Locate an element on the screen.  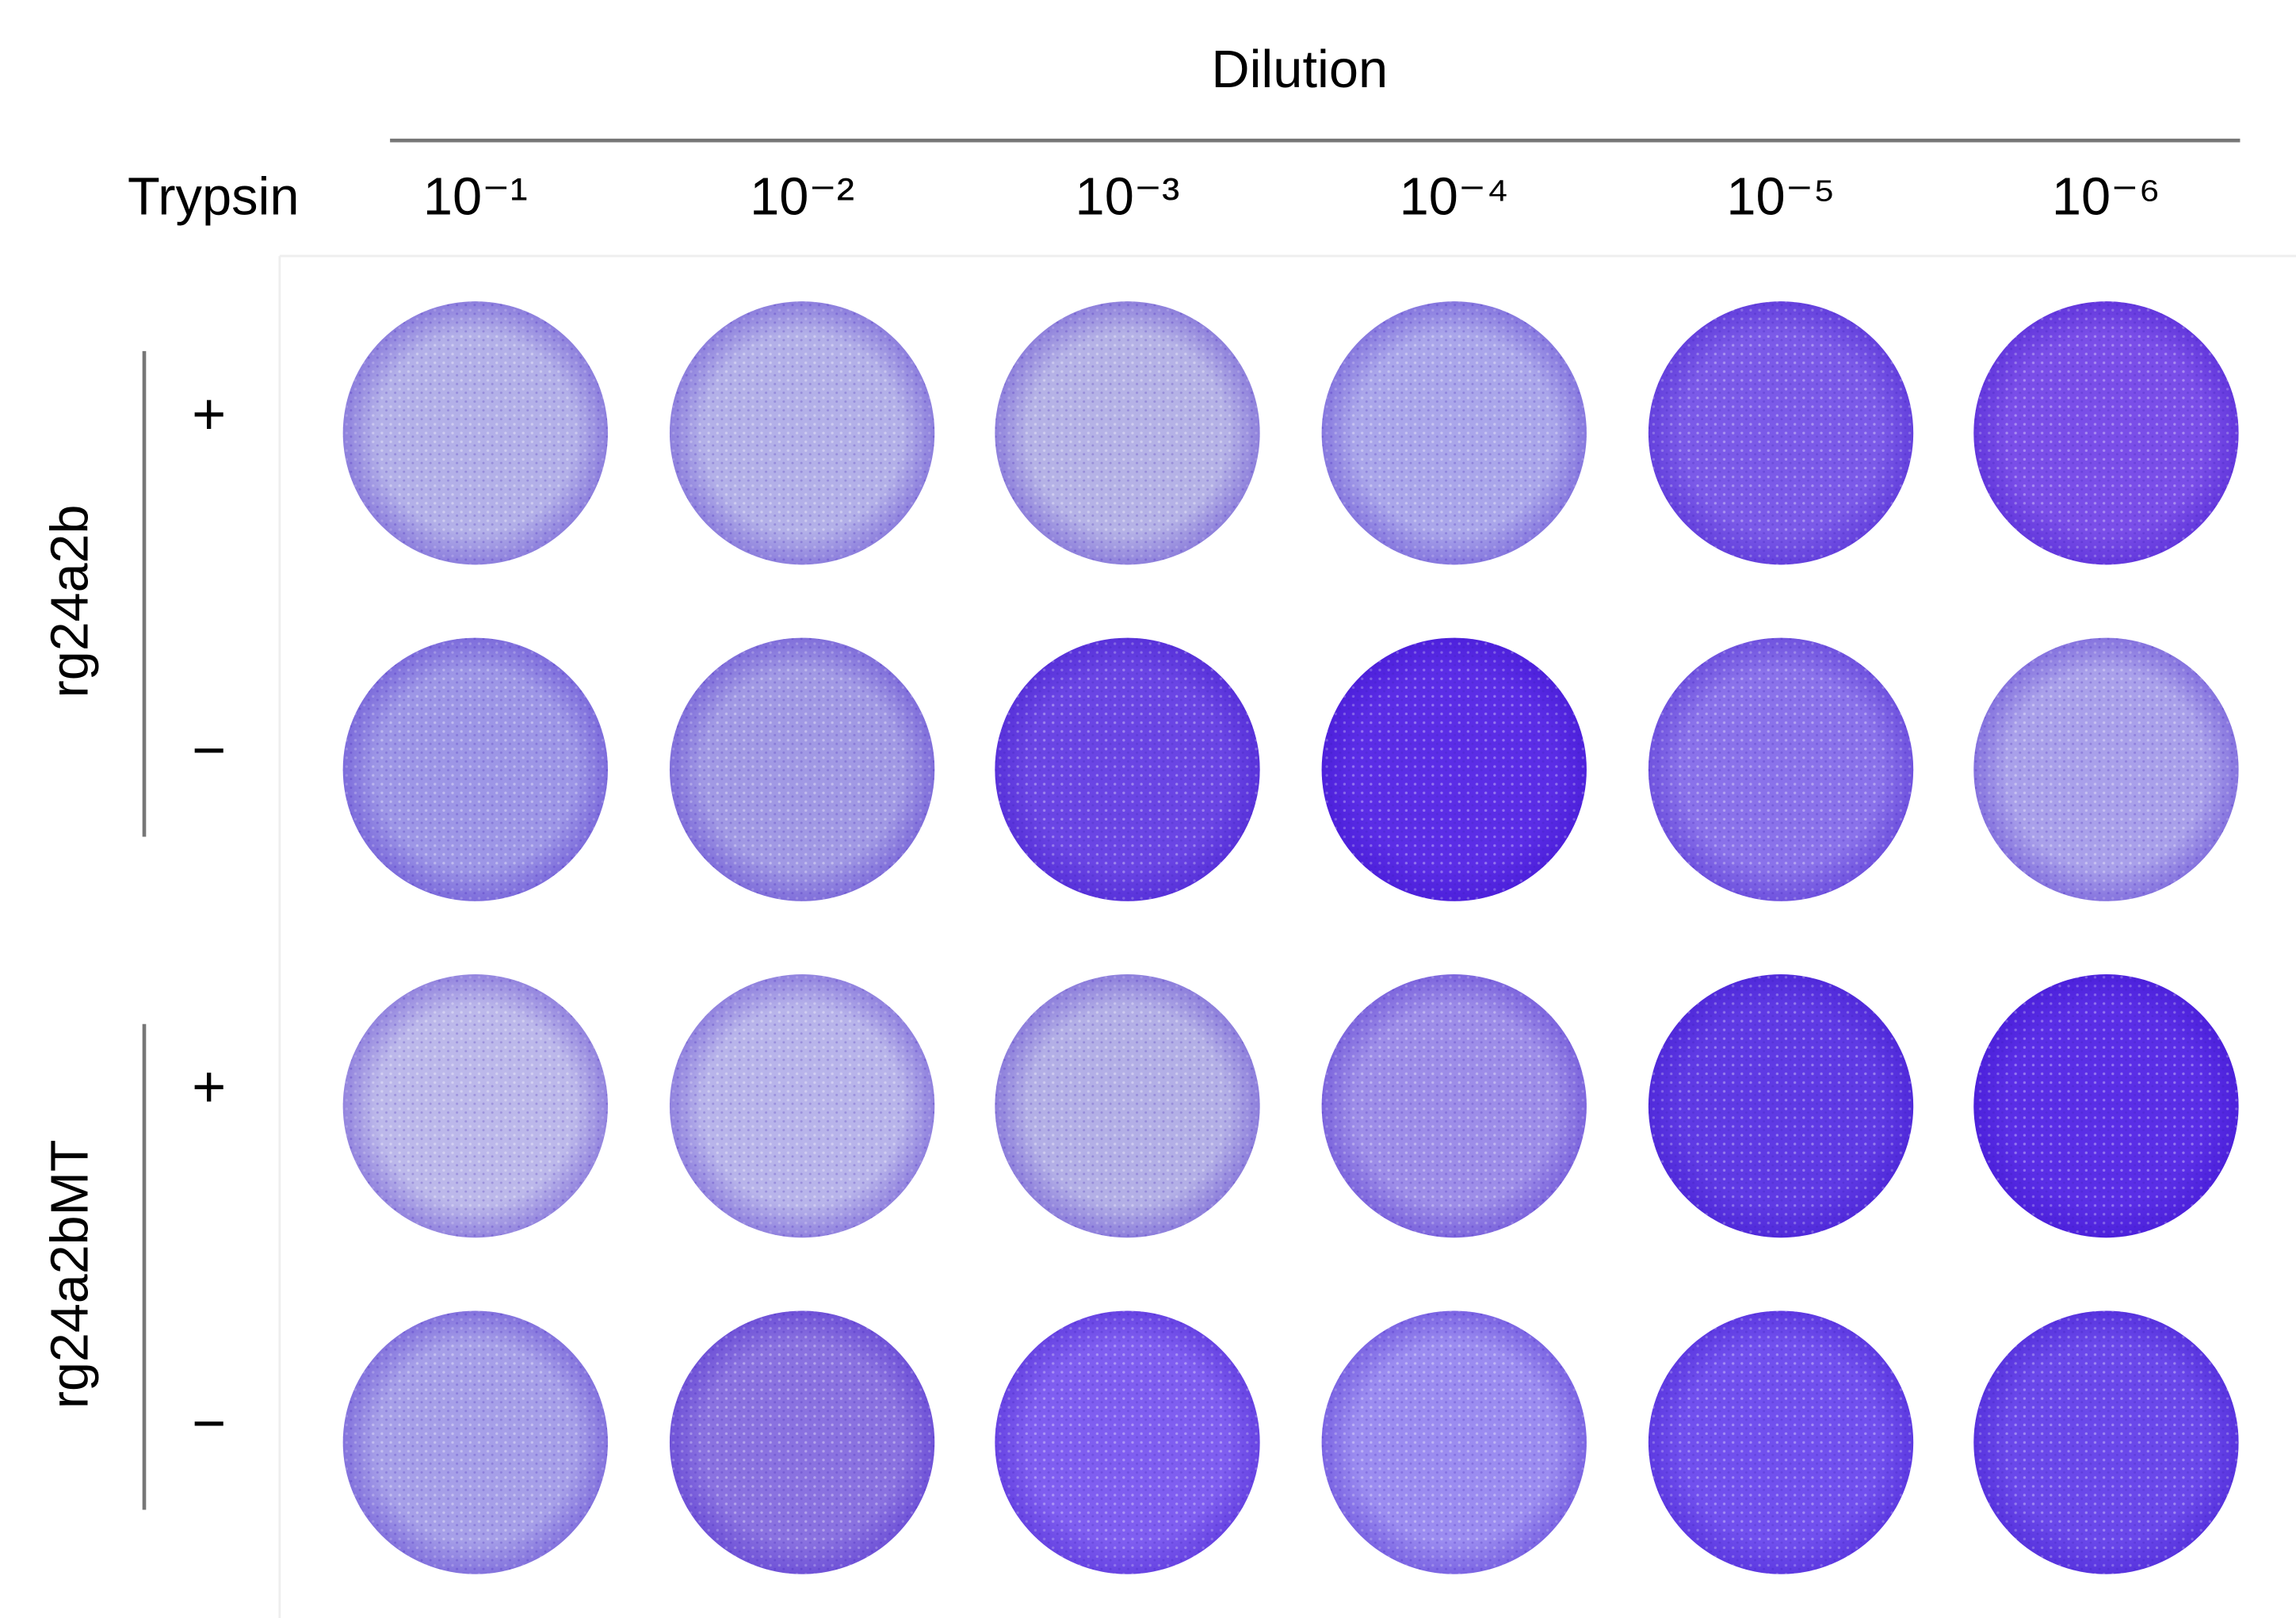
dilution-label: 10⁻³ is located at coordinates (1127, 197).